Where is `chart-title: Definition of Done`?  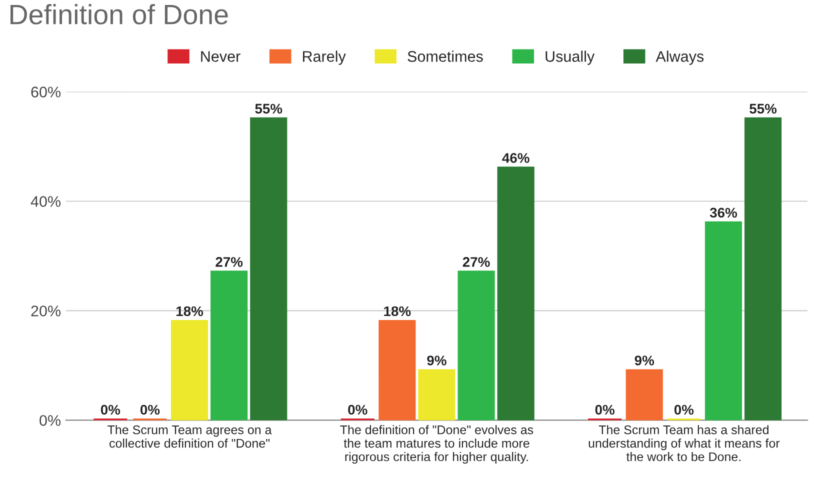 chart-title: Definition of Done is located at coordinates (119, 14).